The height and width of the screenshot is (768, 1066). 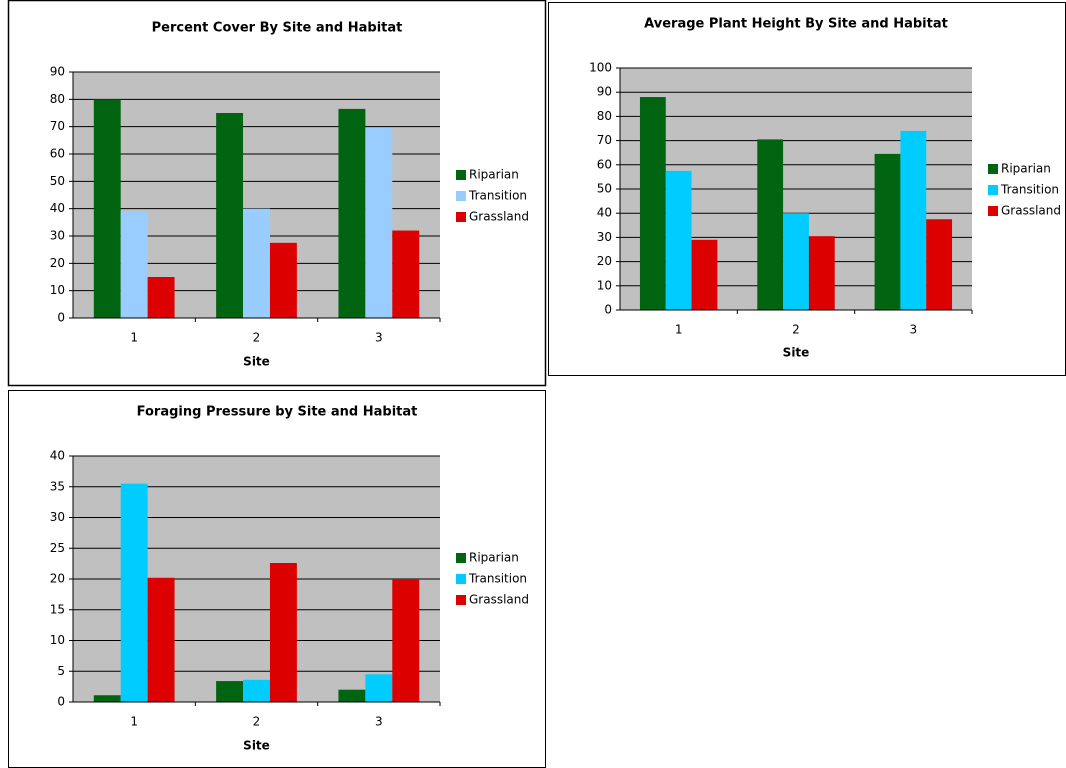 What do you see at coordinates (277, 412) in the screenshot?
I see `chart-title: Foraging Pressure by Site and Habitat` at bounding box center [277, 412].